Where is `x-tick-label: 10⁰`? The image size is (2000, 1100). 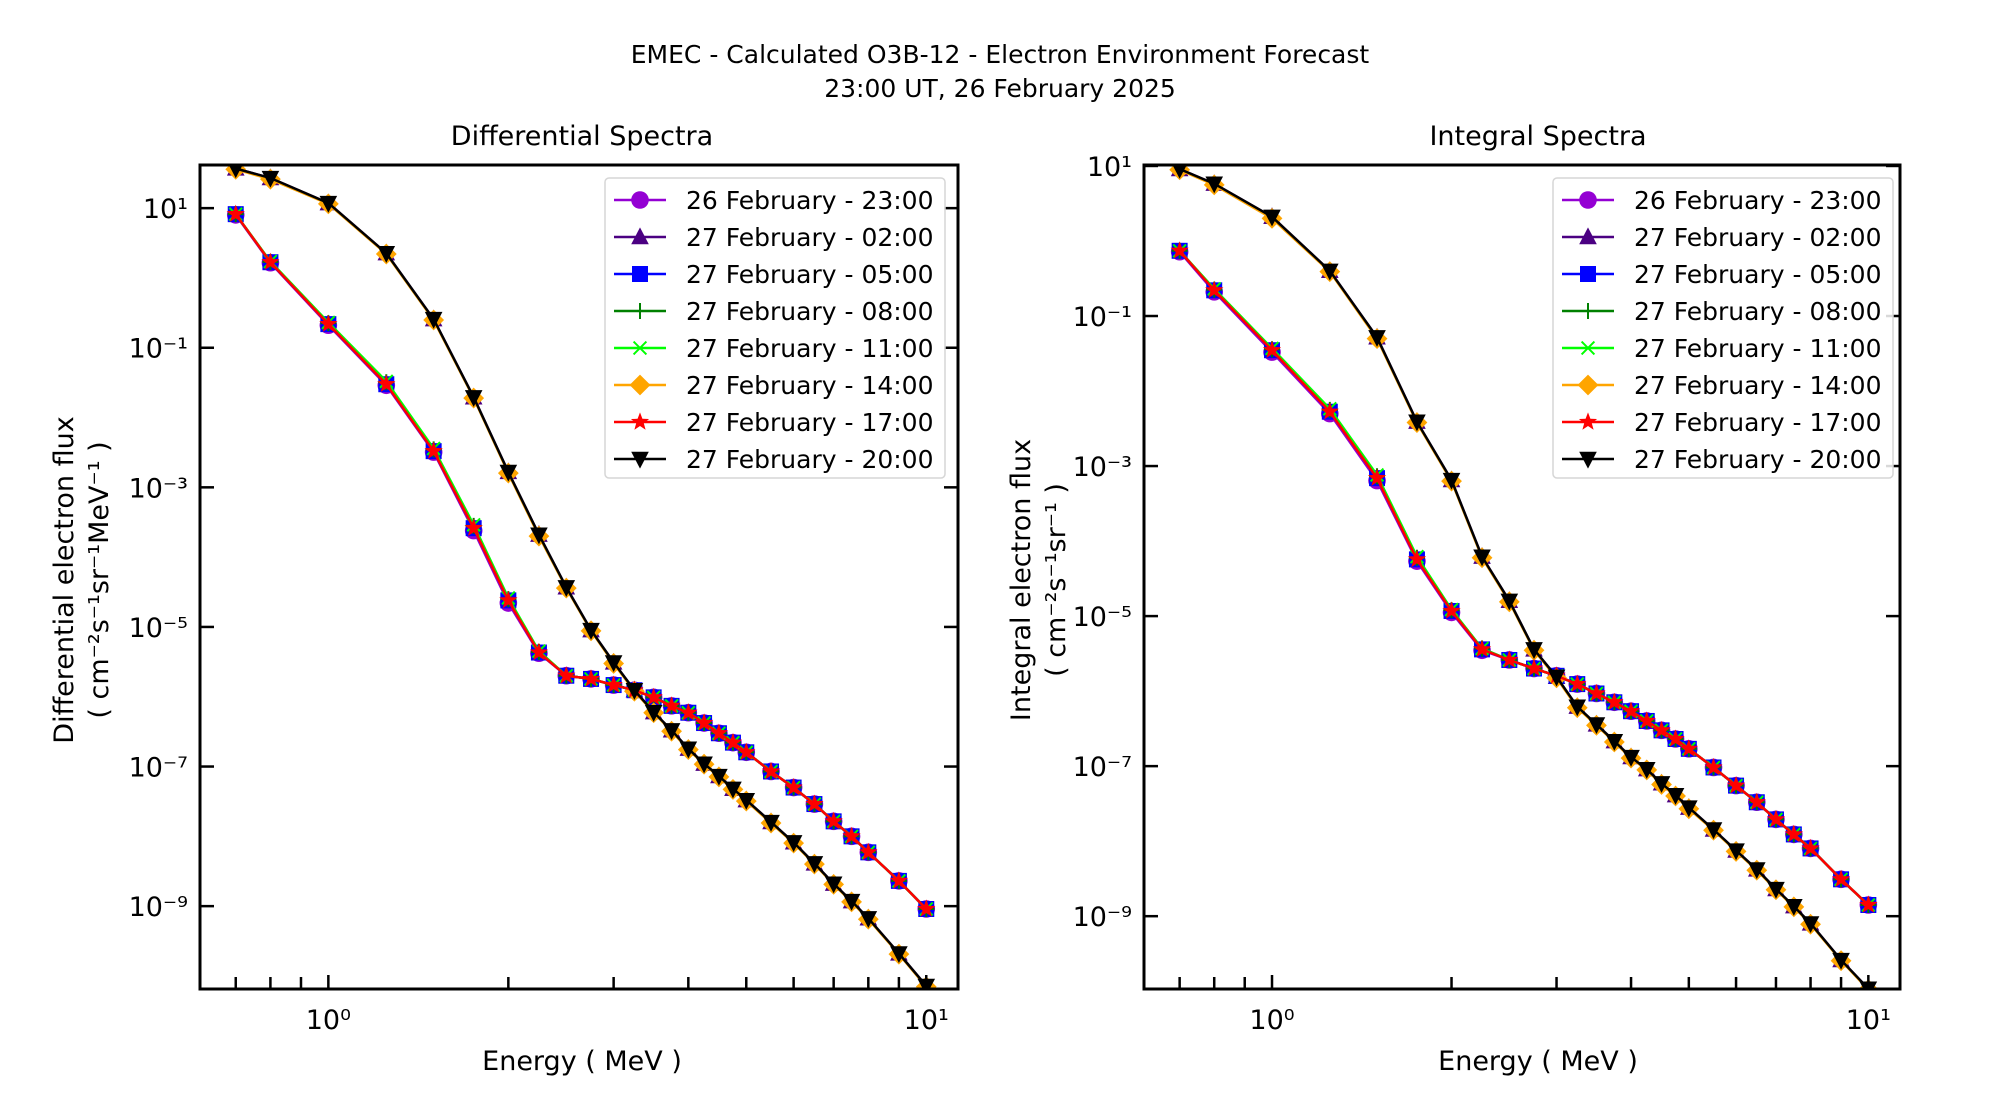 x-tick-label: 10⁰ is located at coordinates (328, 1020).